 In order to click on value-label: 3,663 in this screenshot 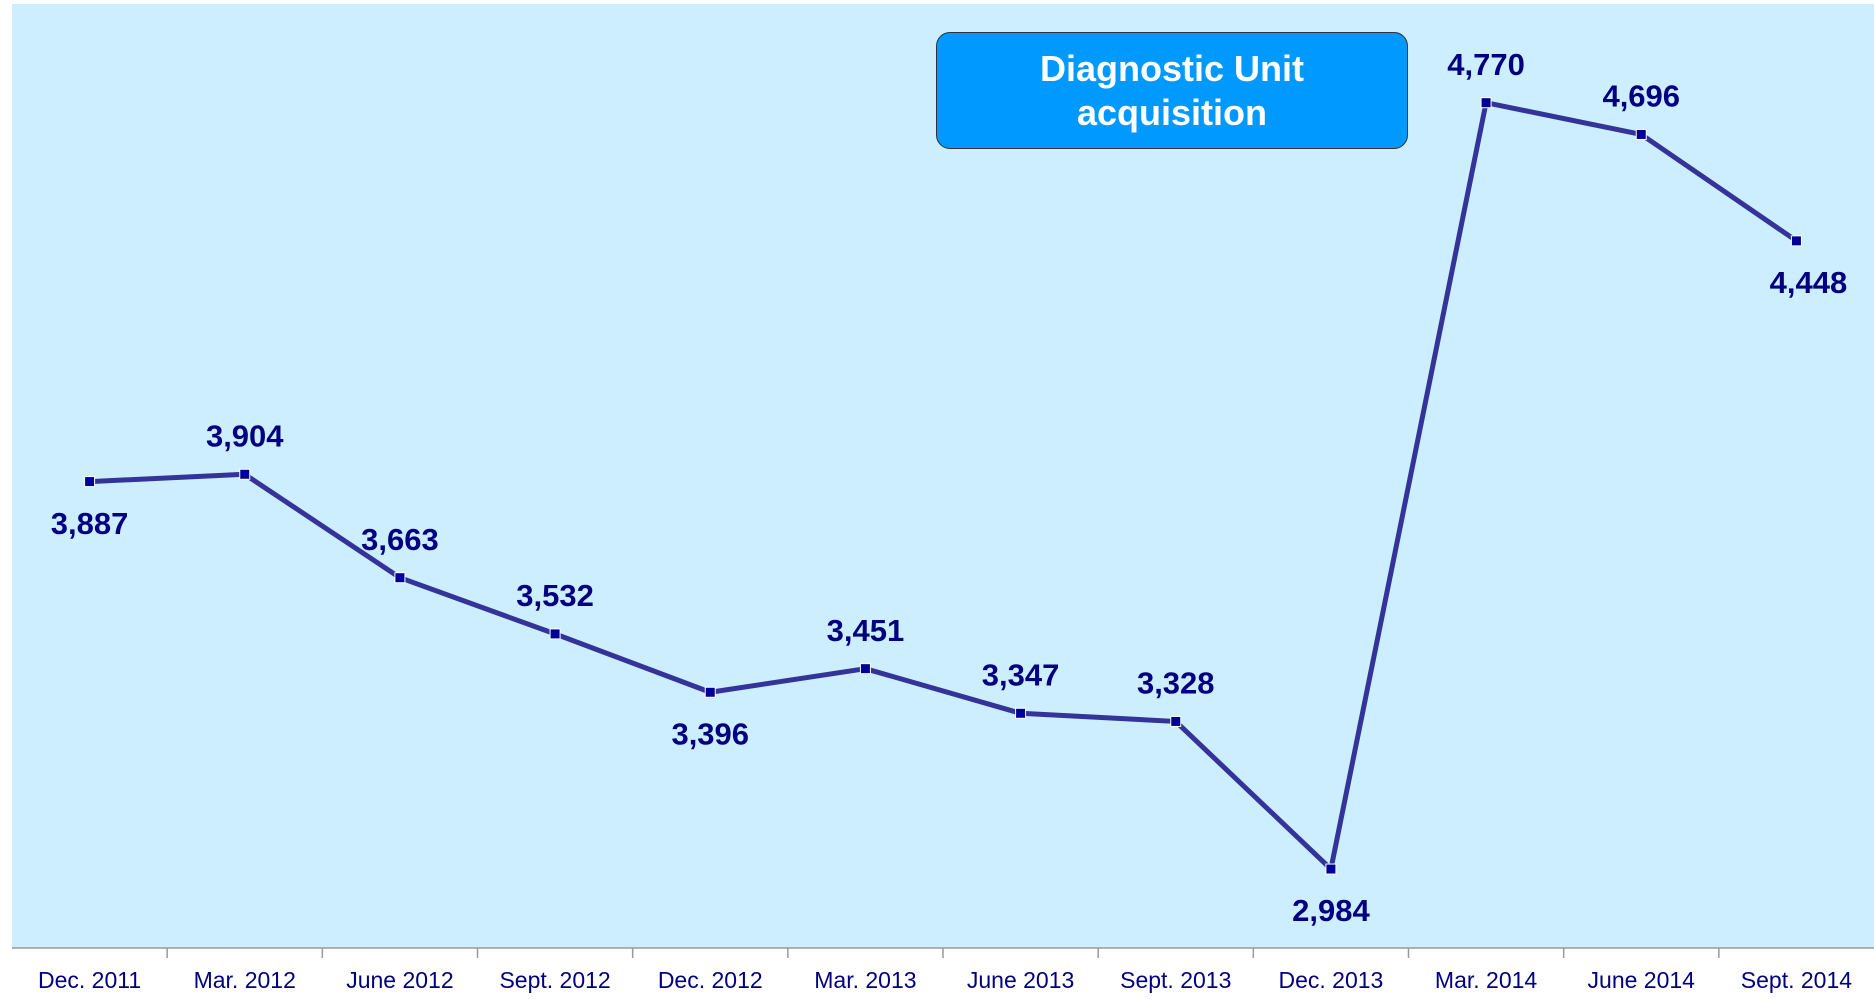, I will do `click(400, 539)`.